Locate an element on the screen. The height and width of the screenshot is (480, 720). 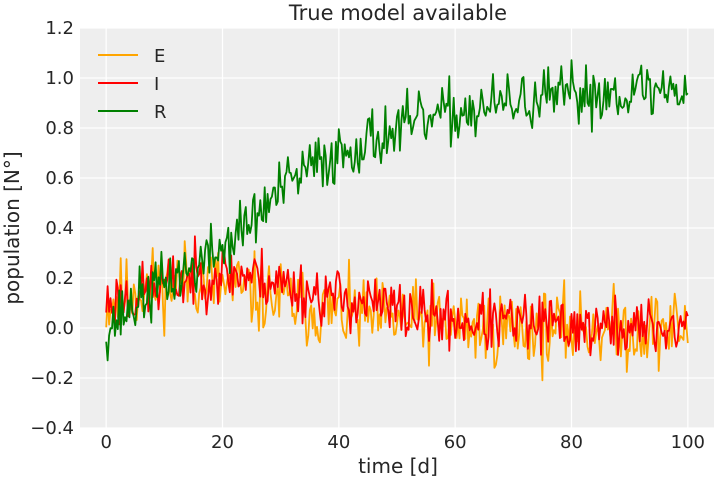
chart-title: True model available is located at coordinates (397, 13).